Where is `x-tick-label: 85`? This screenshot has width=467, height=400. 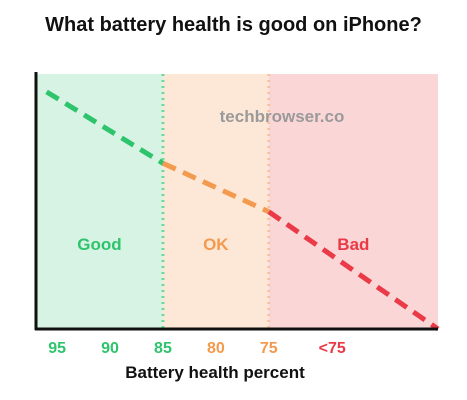
x-tick-label: 85 is located at coordinates (163, 348).